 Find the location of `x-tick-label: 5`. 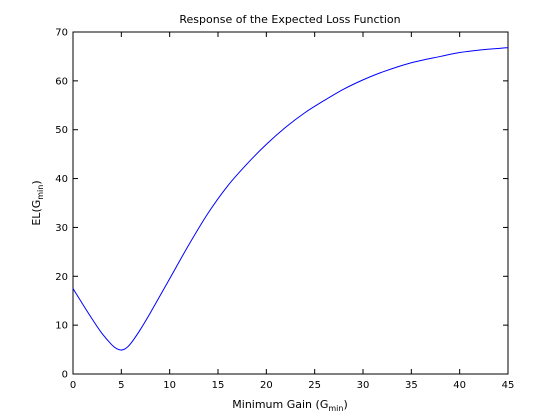

x-tick-label: 5 is located at coordinates (121, 385).